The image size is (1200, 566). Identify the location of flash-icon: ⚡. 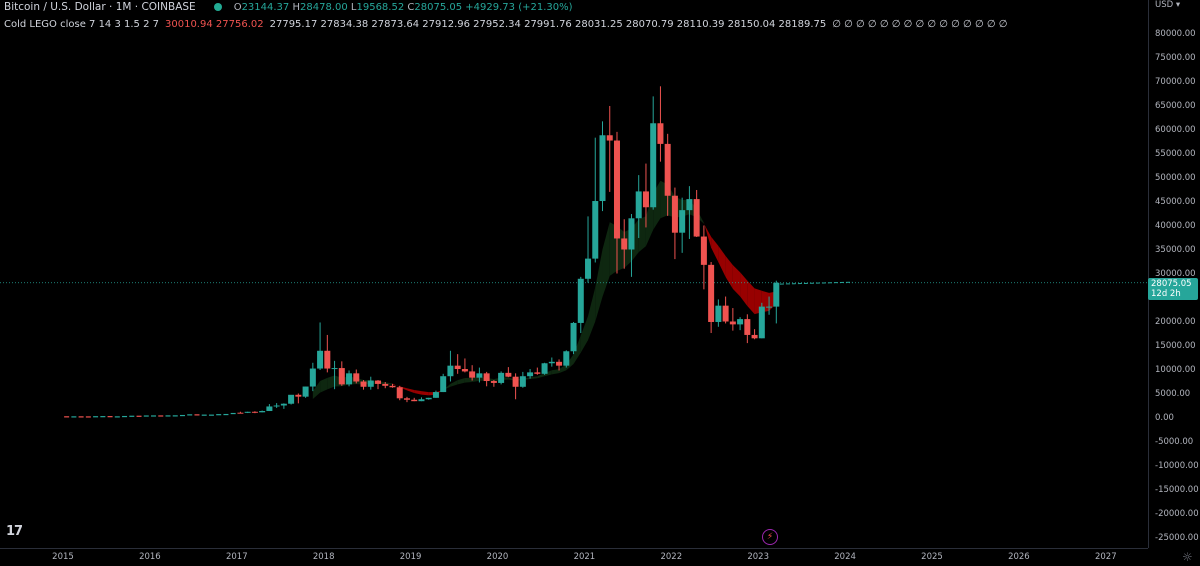
(770, 537).